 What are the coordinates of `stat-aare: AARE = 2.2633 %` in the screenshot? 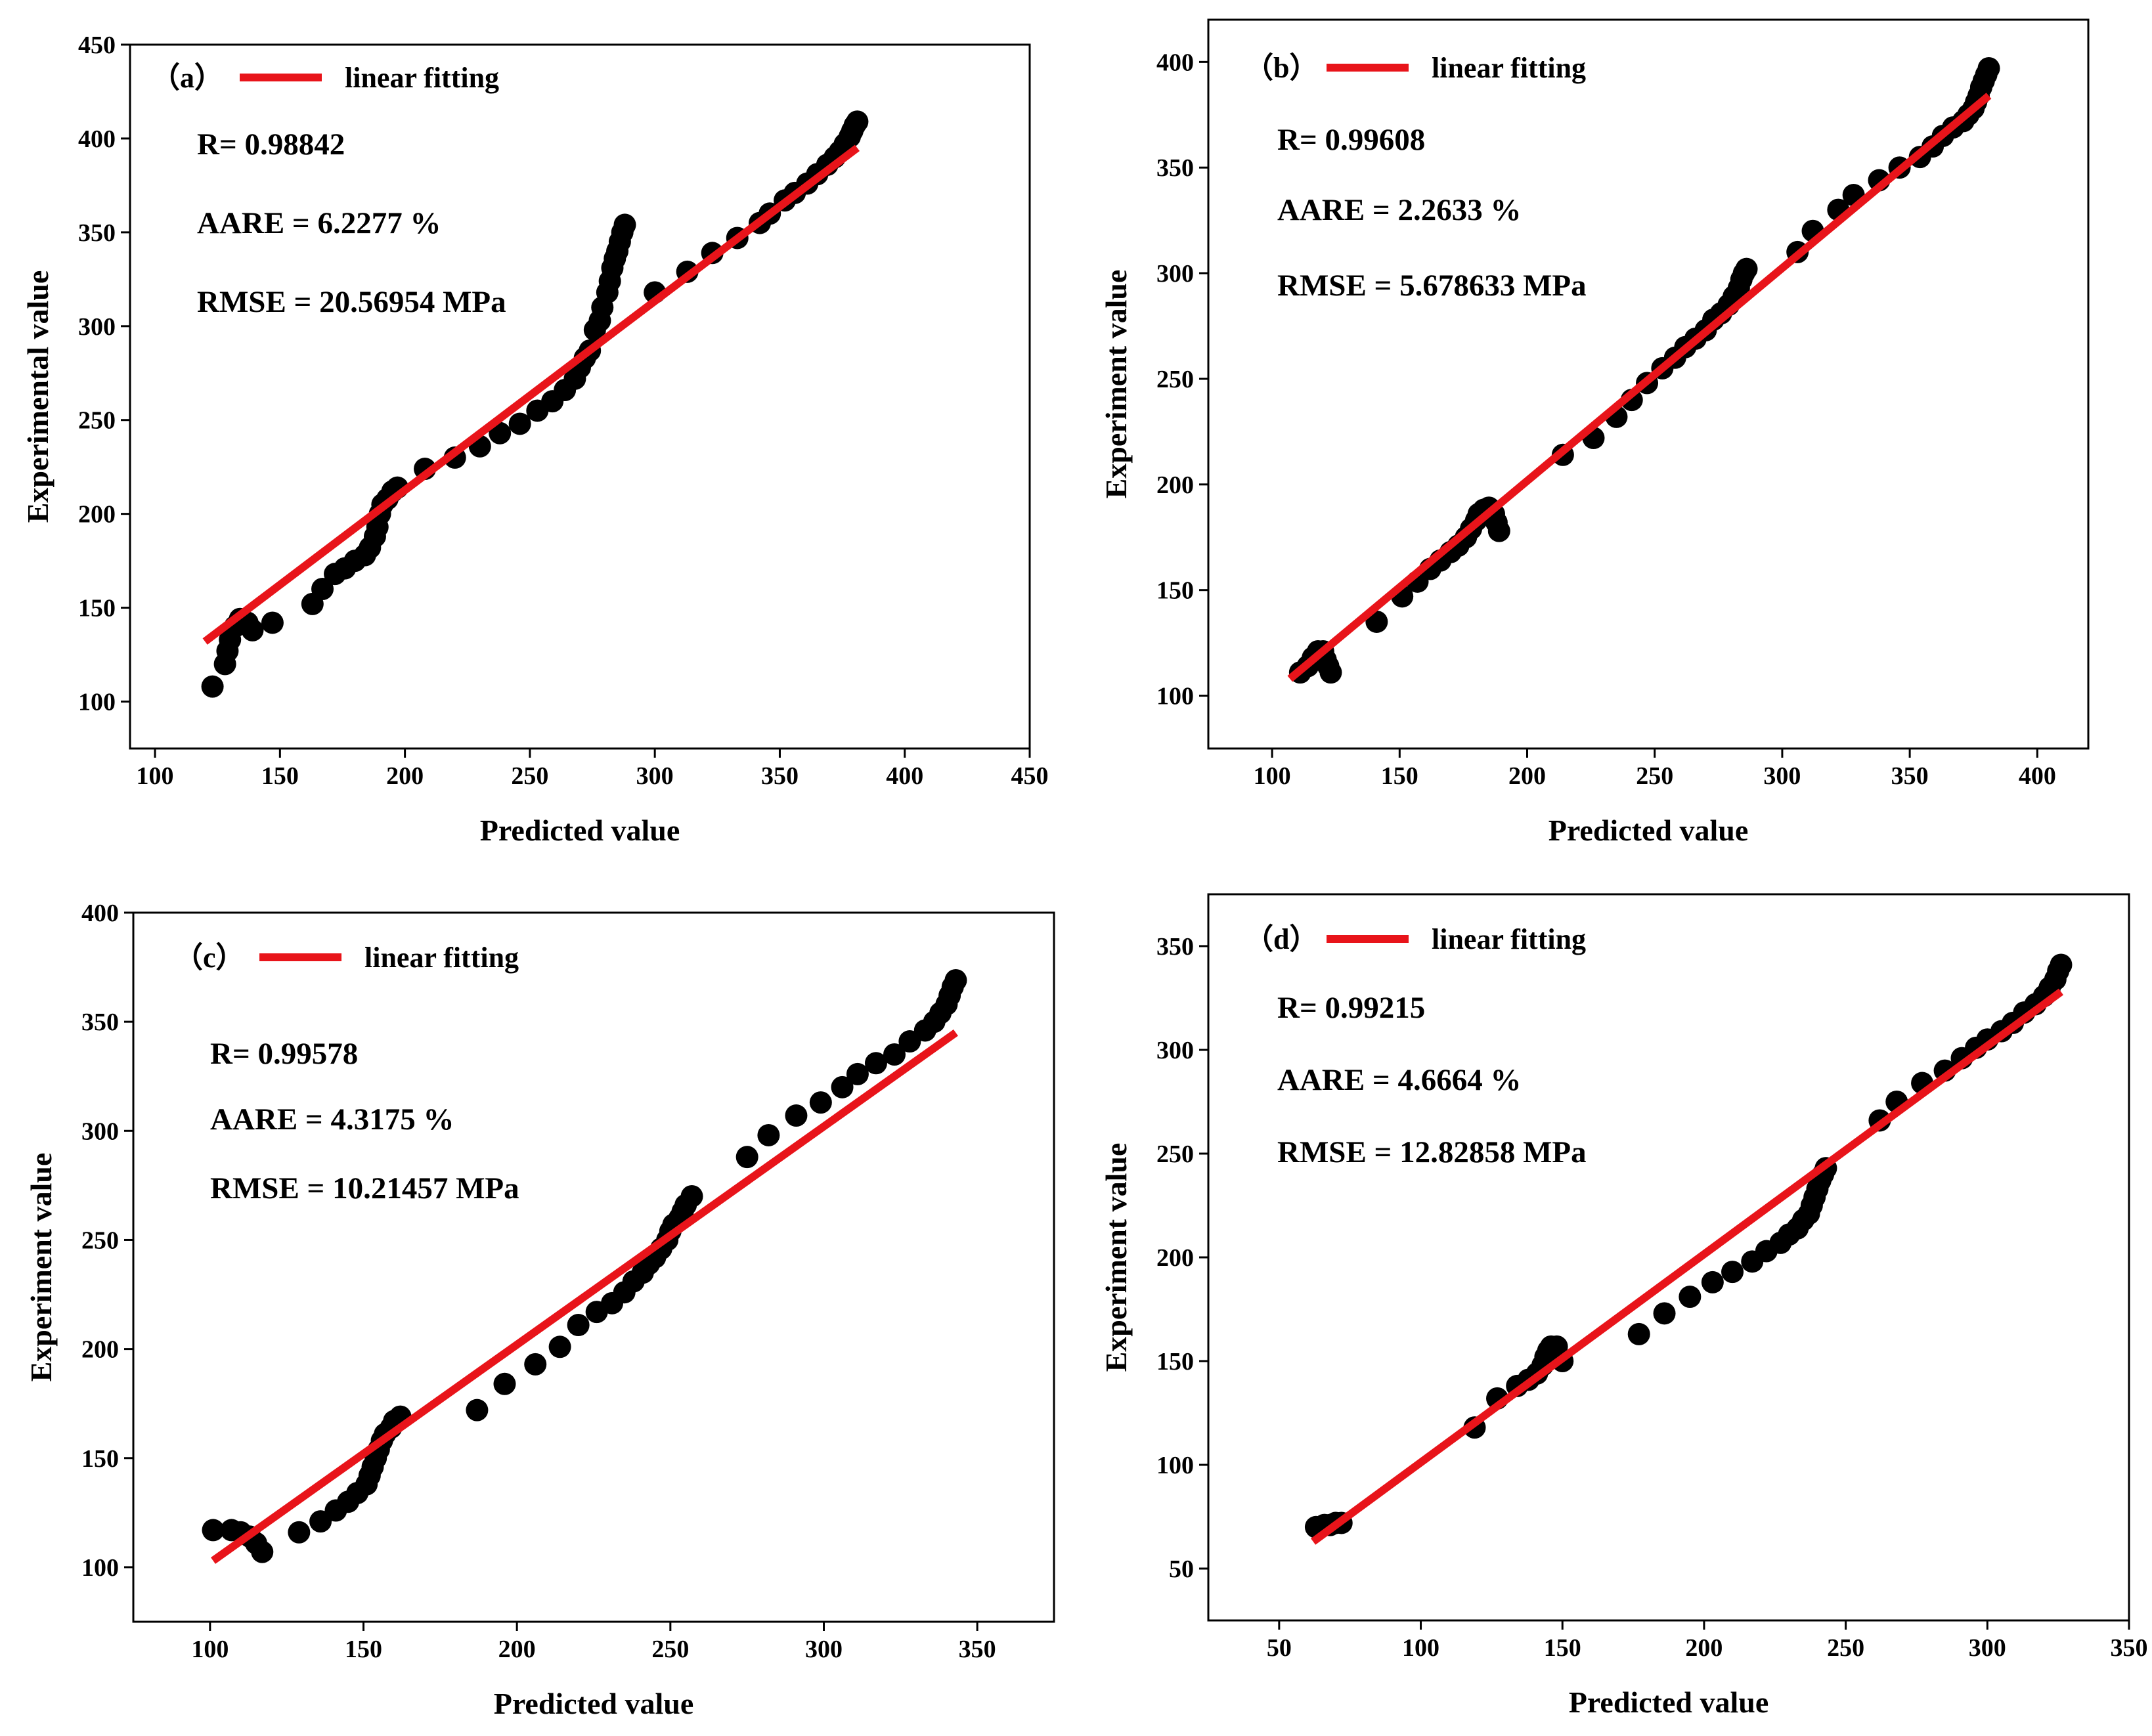 It's located at (1399, 210).